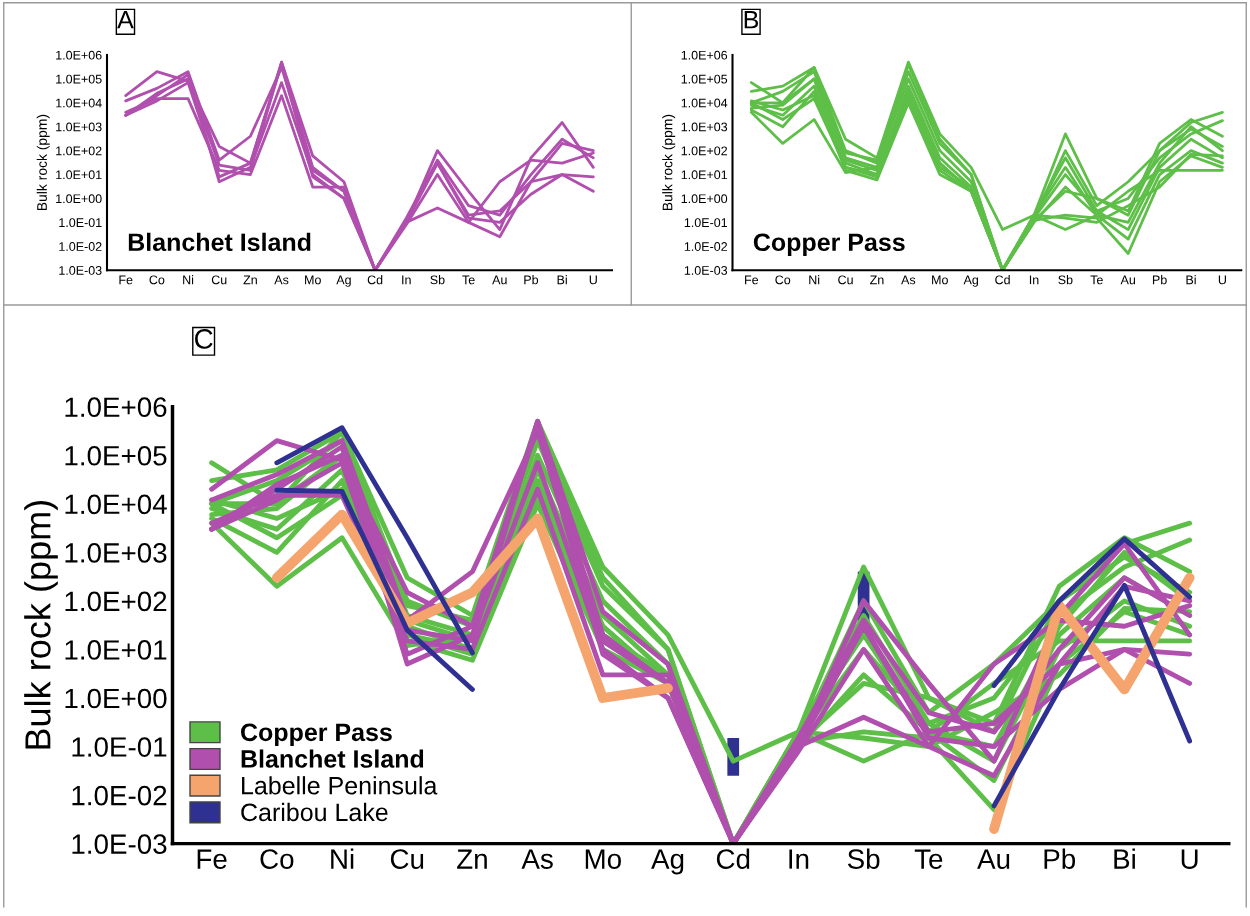  Describe the element at coordinates (219, 242) in the screenshot. I see `annotation: Blanchet Island` at that location.